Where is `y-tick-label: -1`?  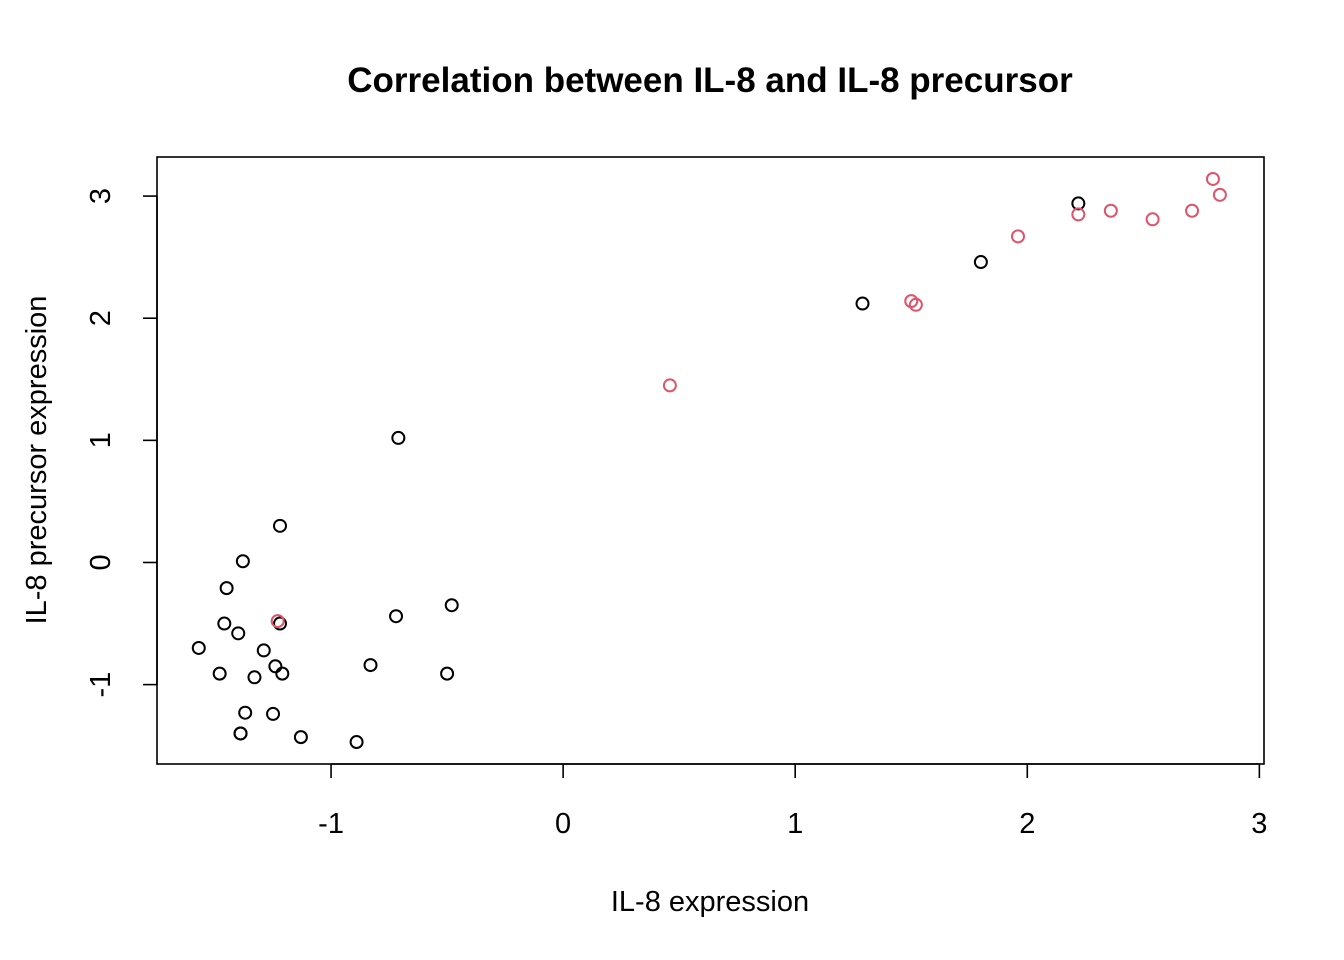 y-tick-label: -1 is located at coordinates (101, 685).